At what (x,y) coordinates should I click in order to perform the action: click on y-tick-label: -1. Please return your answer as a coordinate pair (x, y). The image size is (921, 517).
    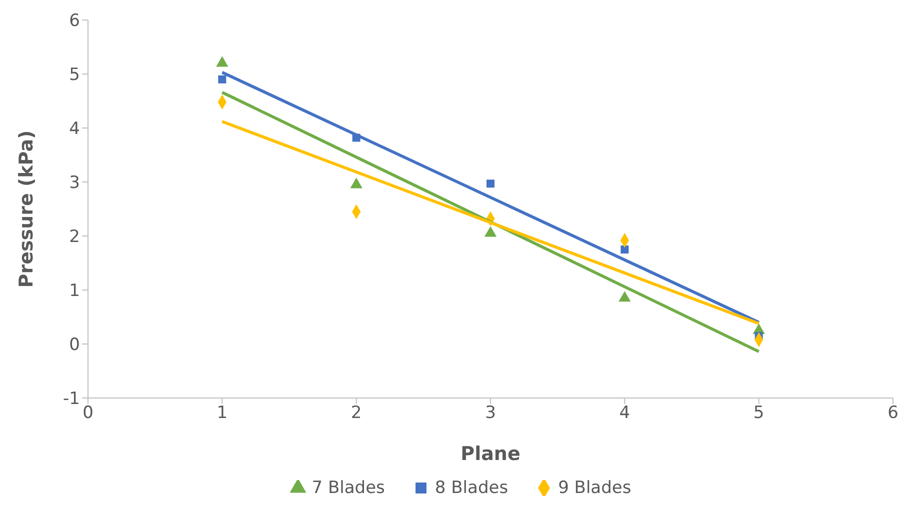
    Looking at the image, I should click on (71, 399).